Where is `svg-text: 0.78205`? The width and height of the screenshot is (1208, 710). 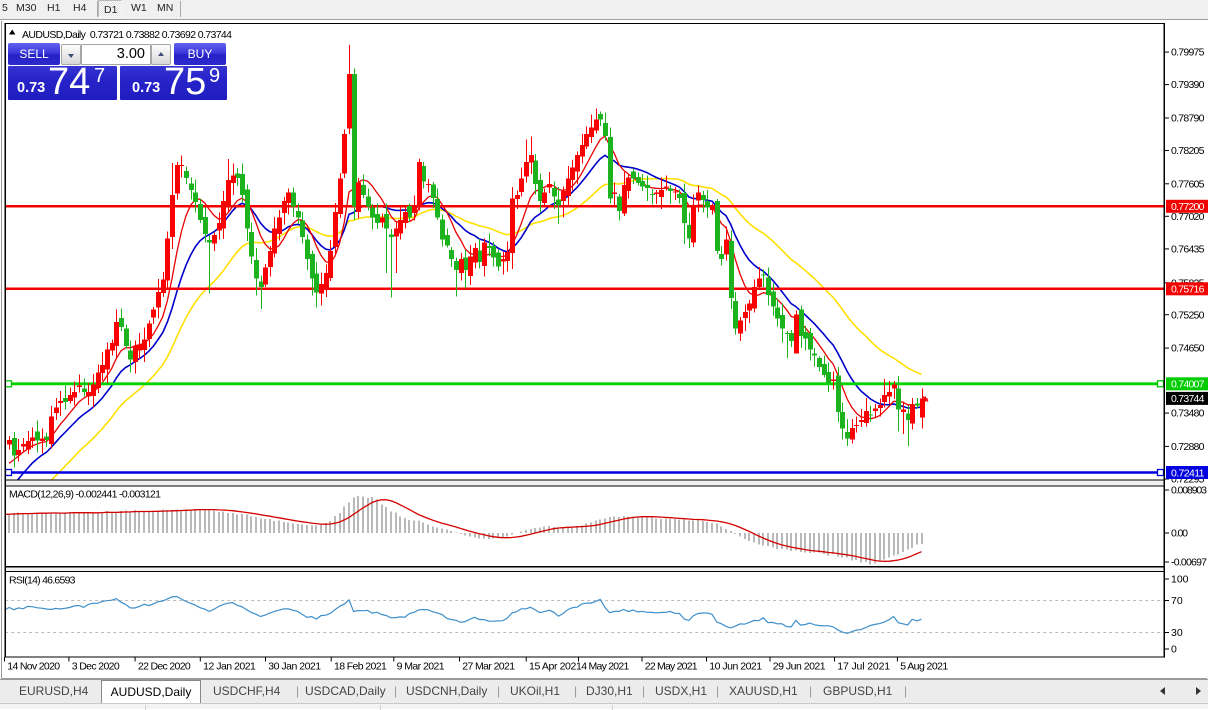
svg-text: 0.78205 is located at coordinates (1188, 151).